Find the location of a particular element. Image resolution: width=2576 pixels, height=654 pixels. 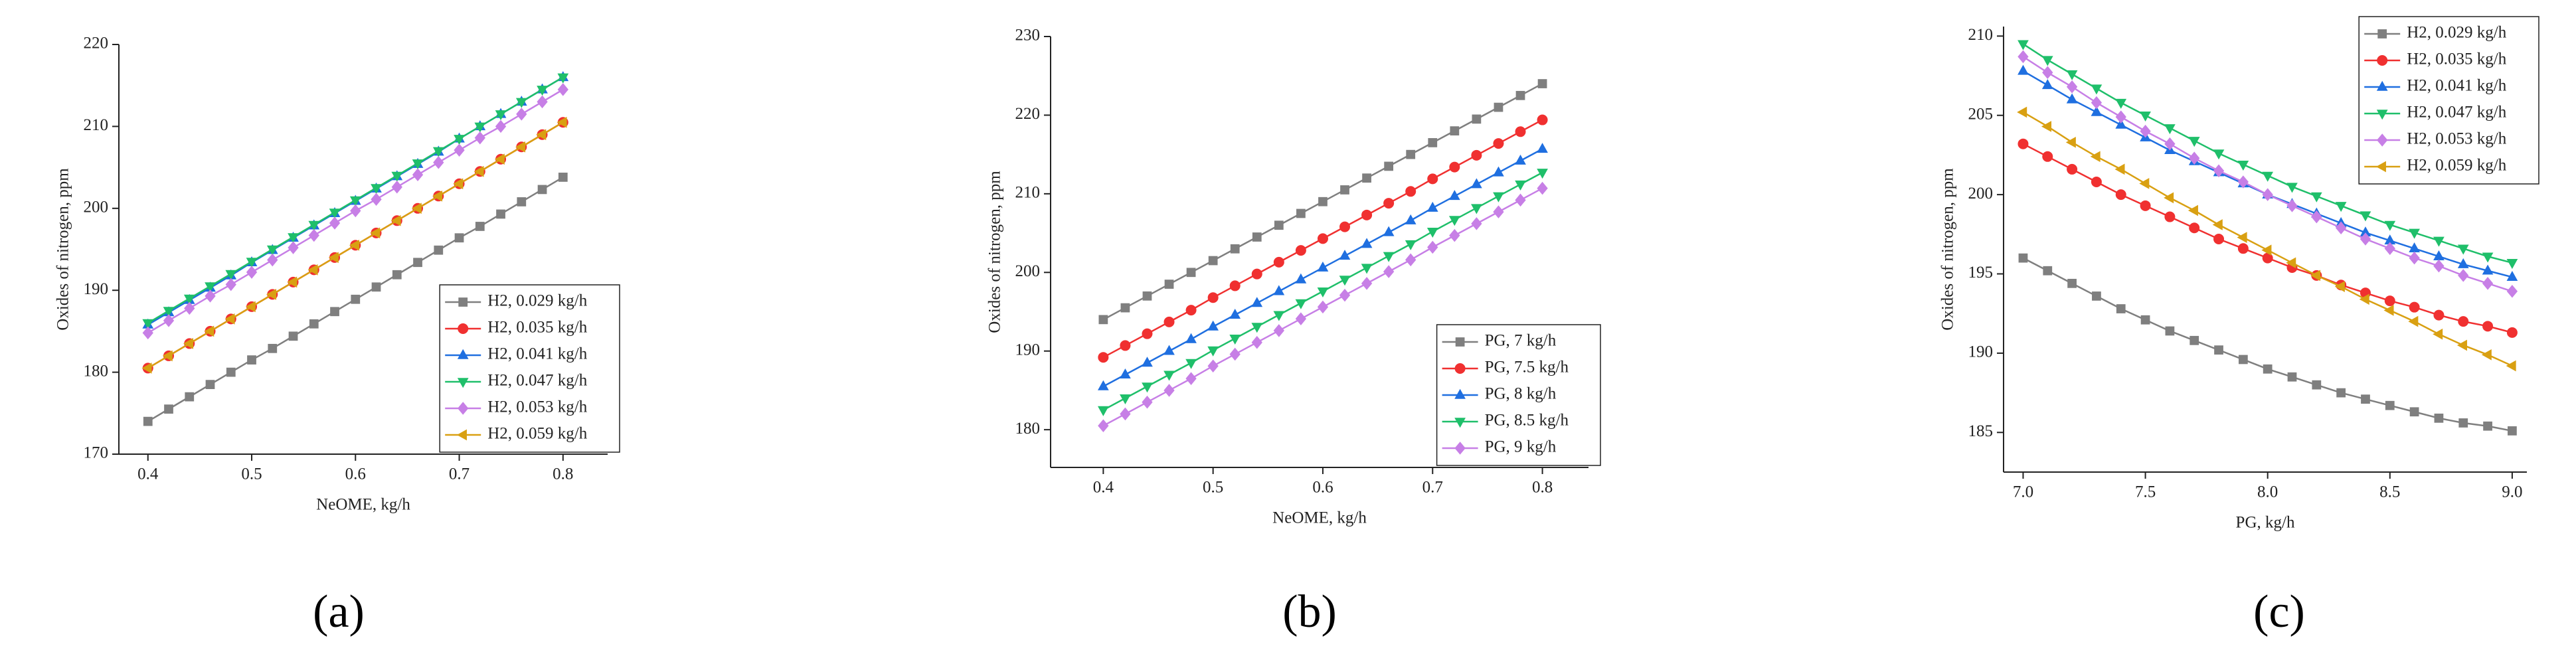

y-tick-label: 180 is located at coordinates (96, 371).